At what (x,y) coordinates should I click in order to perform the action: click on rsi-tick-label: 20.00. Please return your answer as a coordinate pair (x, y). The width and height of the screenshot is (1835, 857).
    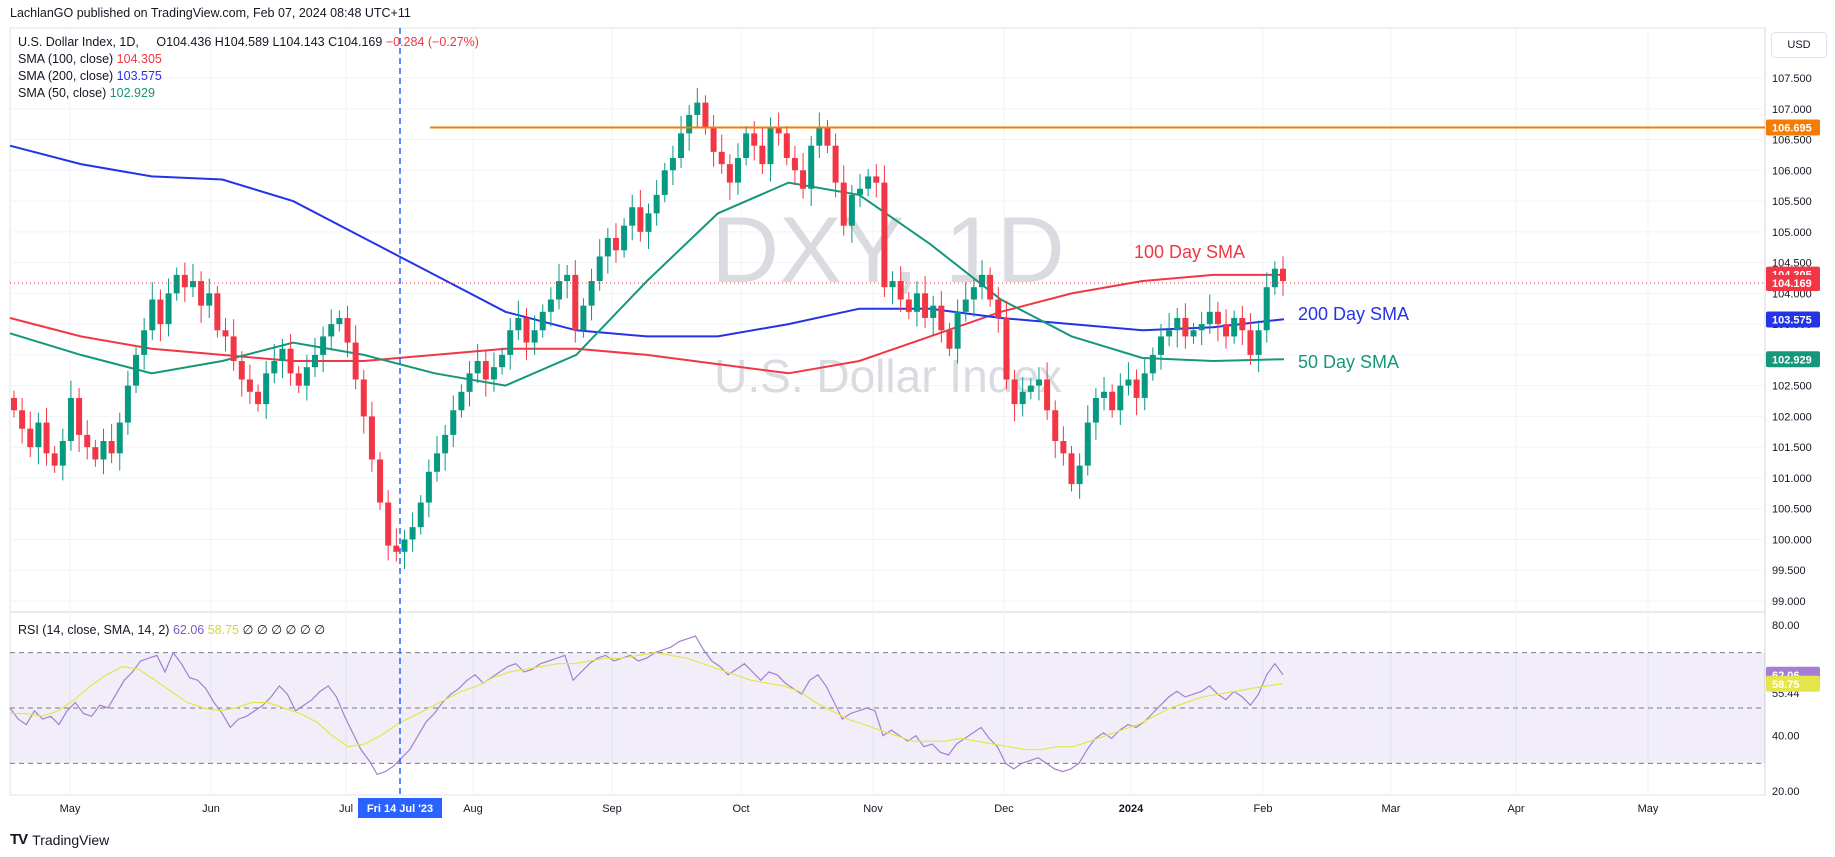
    Looking at the image, I should click on (1786, 792).